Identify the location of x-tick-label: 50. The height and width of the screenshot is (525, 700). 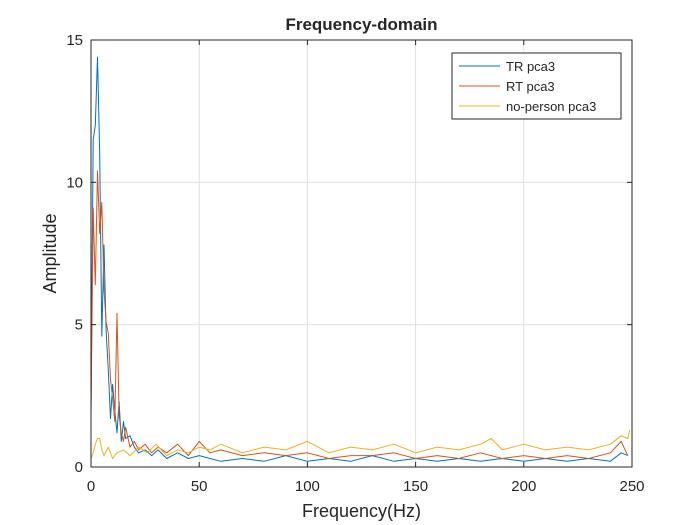
(199, 486).